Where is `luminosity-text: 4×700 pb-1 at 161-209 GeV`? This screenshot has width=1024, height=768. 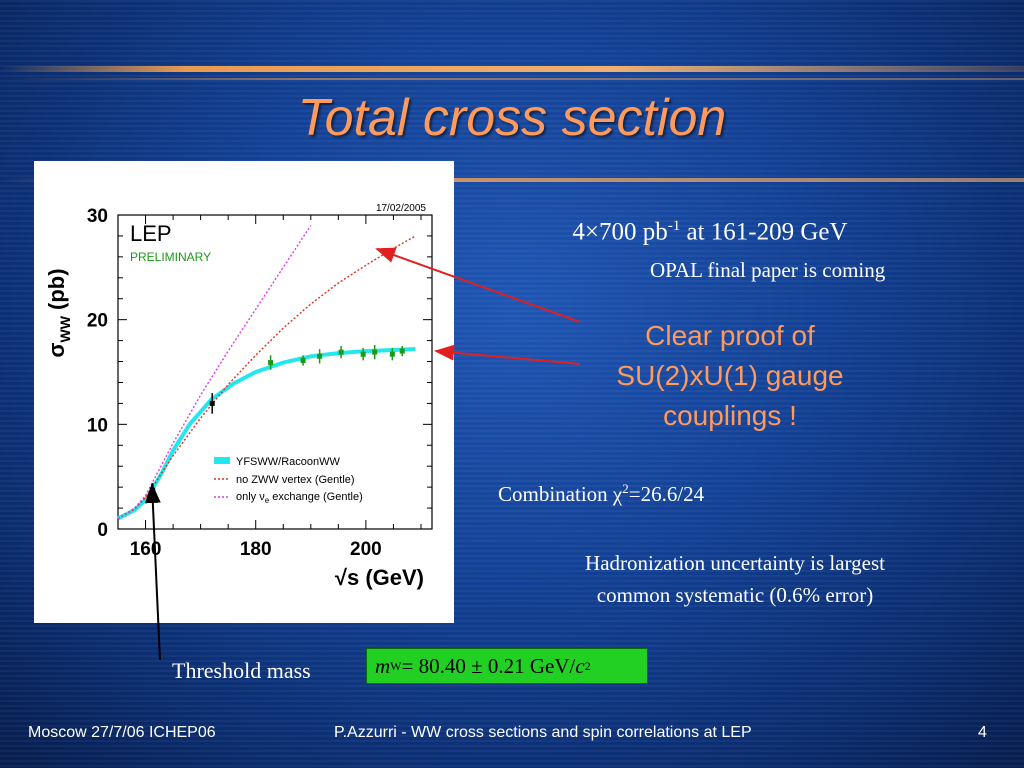
luminosity-text: 4×700 pb-1 at 161-209 GeV is located at coordinates (710, 232).